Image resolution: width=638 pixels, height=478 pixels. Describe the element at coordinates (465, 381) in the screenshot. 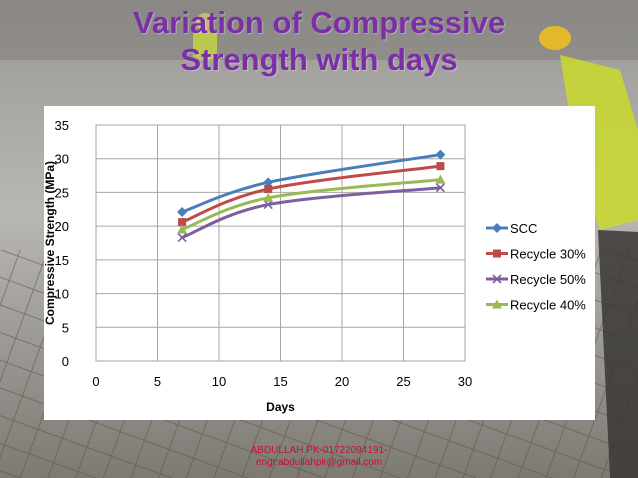

I see `x-tick-label: 30` at that location.